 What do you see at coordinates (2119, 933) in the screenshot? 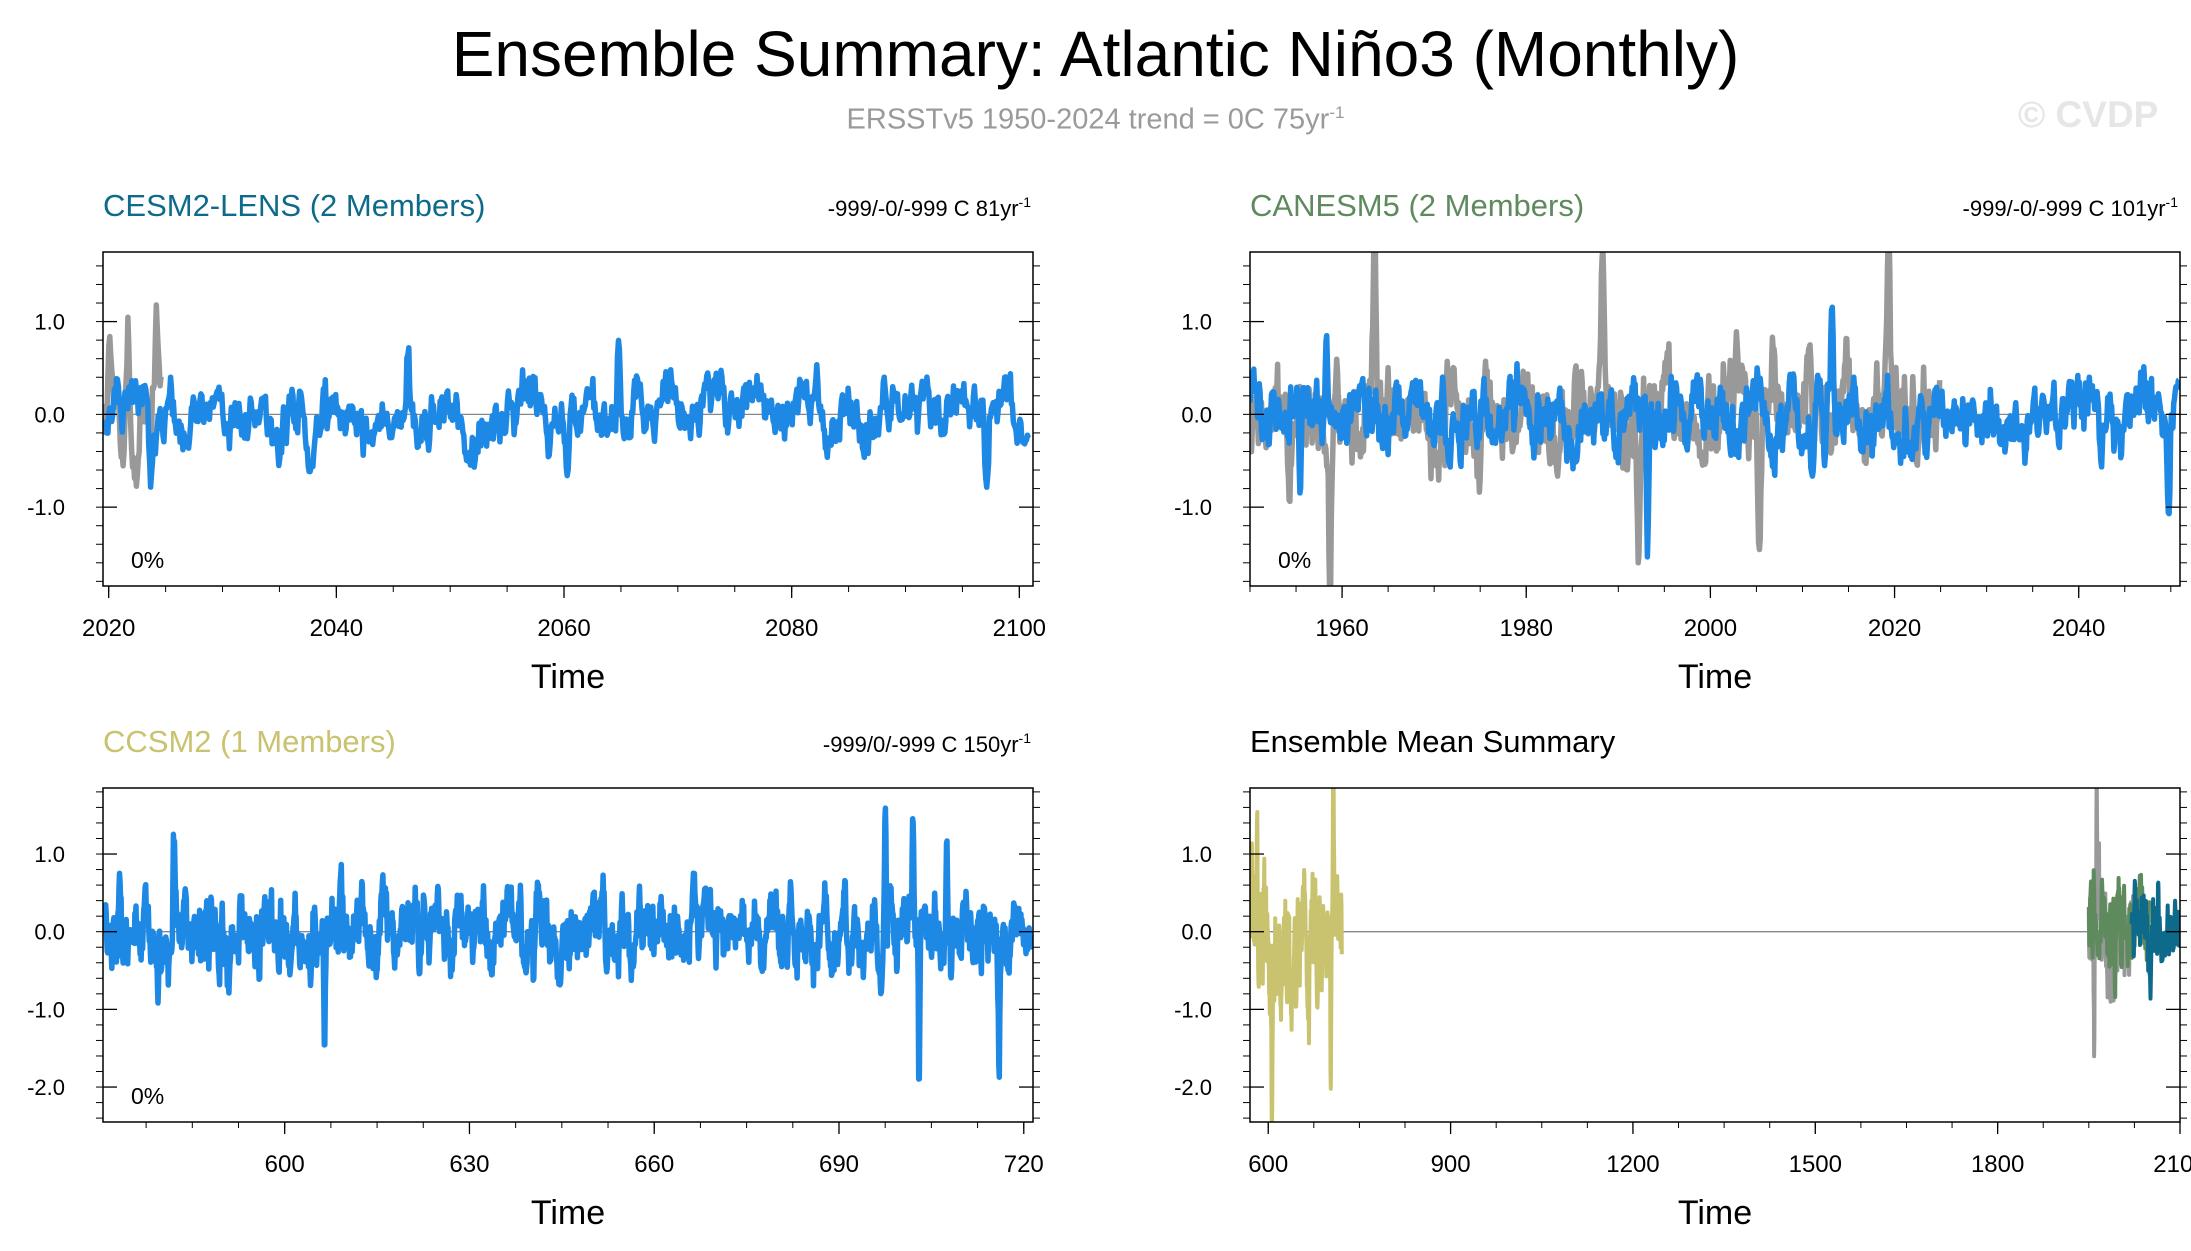
I see `series-line-canesm5` at bounding box center [2119, 933].